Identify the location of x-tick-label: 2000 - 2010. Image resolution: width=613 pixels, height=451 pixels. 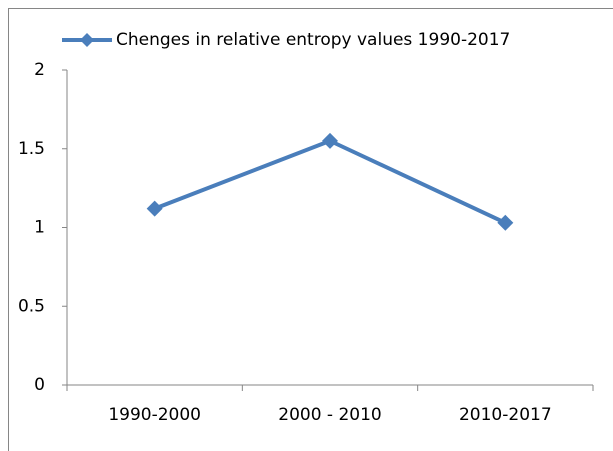
(329, 415).